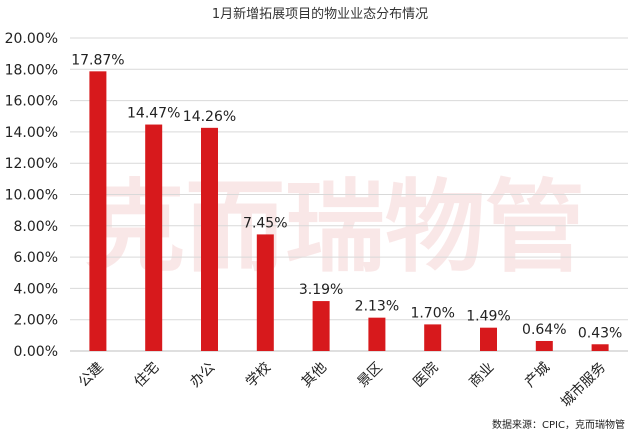  I want to click on data-label: 1.49%, so click(488, 317).